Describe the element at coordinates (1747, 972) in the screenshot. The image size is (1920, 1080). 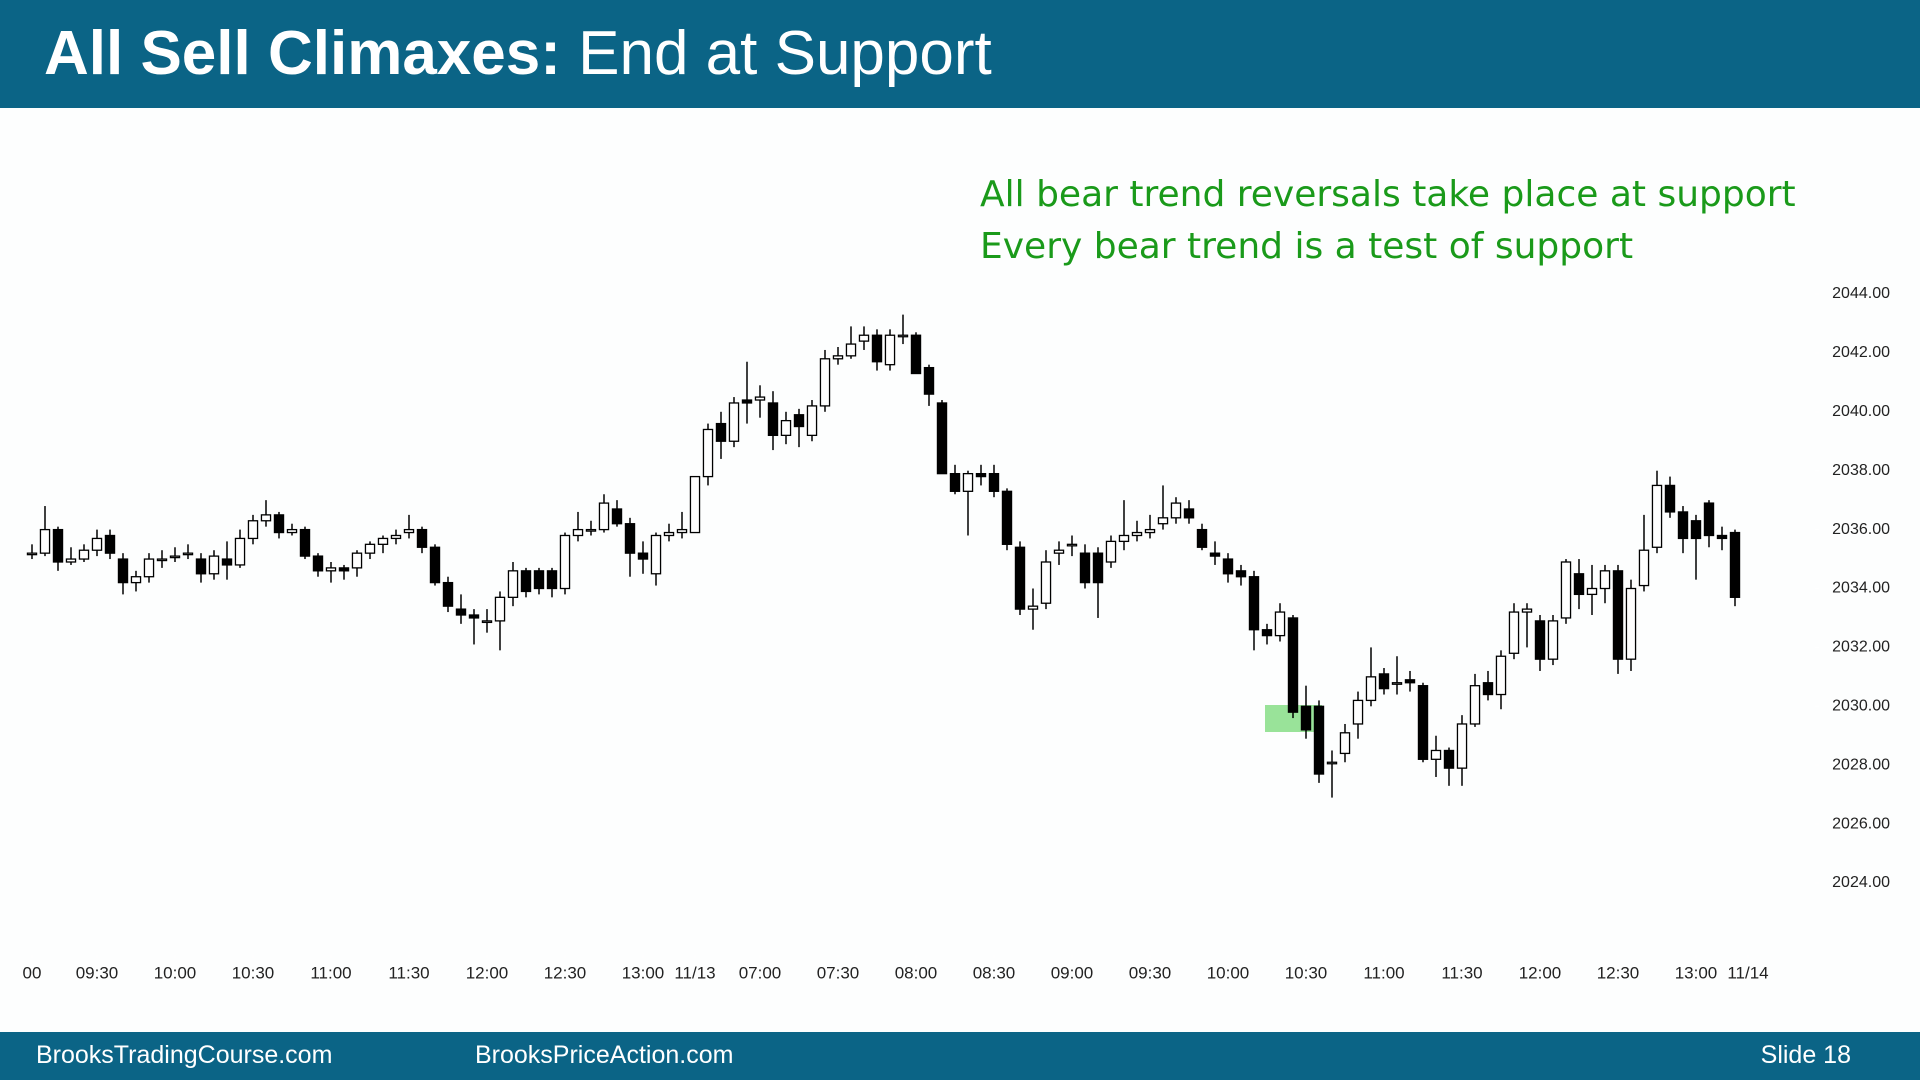
I see `x-tick-label: 11/14` at that location.